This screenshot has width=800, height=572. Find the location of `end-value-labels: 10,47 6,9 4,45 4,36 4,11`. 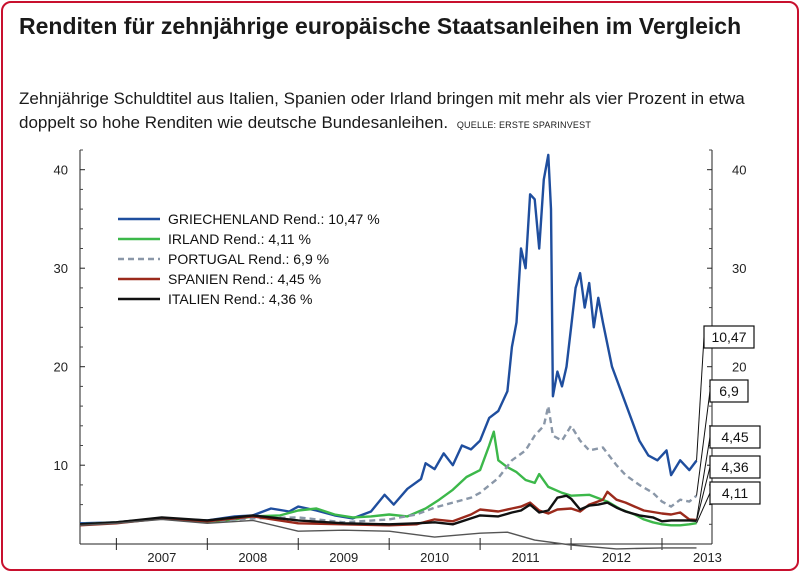

end-value-labels: 10,47 6,9 4,45 4,36 4,11 is located at coordinates (728, 424).